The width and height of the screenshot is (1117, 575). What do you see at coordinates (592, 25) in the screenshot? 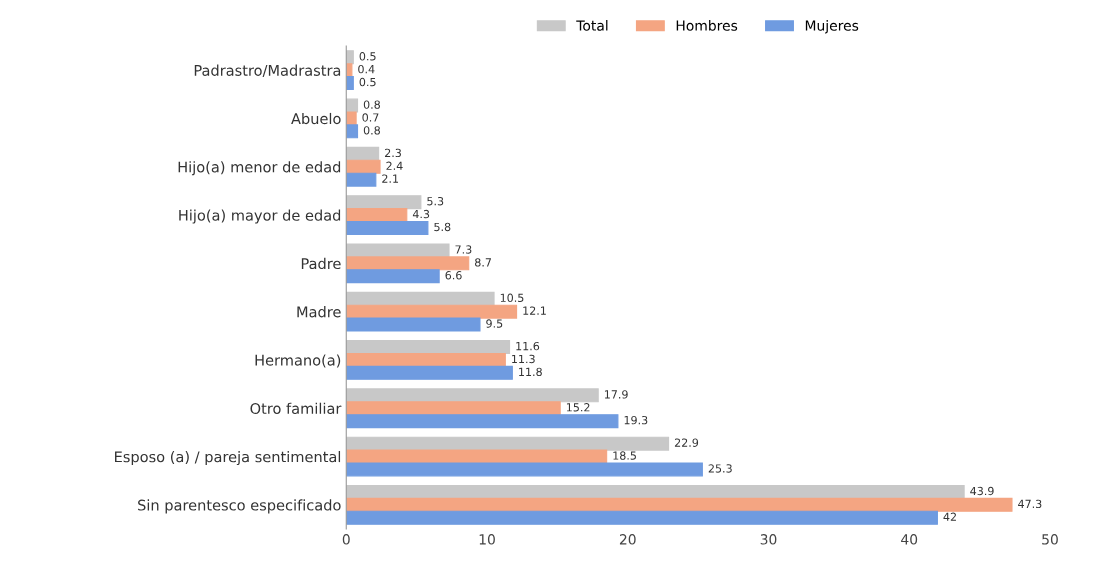
I see `legend-label: Total` at bounding box center [592, 25].